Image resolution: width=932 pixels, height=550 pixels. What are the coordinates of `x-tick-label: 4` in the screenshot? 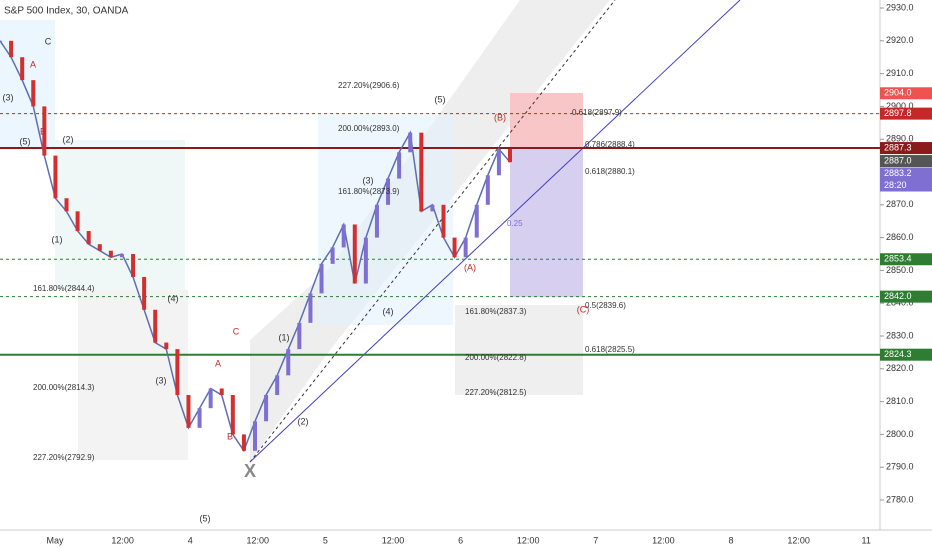 It's located at (190, 540).